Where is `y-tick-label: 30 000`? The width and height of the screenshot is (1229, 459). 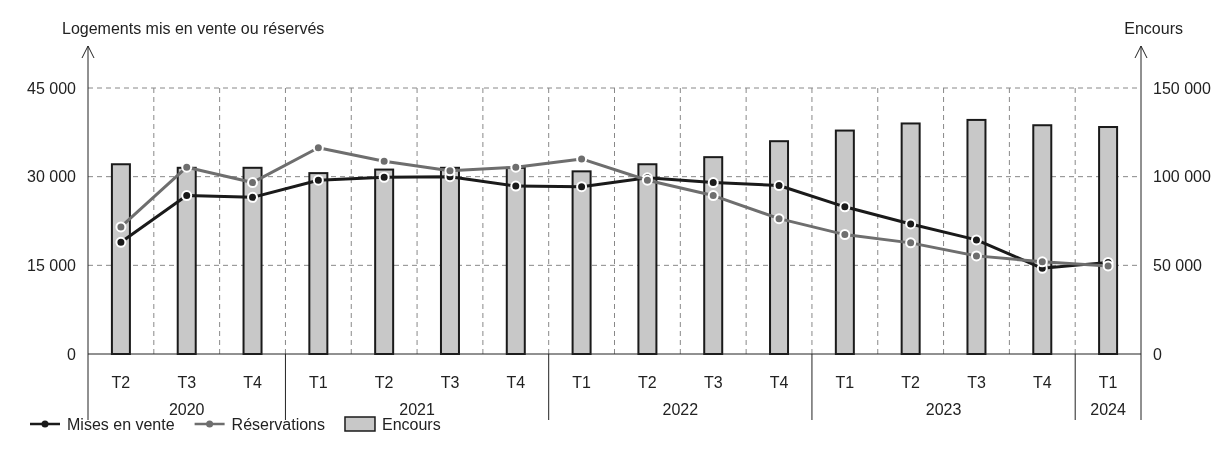 y-tick-label: 30 000 is located at coordinates (52, 177).